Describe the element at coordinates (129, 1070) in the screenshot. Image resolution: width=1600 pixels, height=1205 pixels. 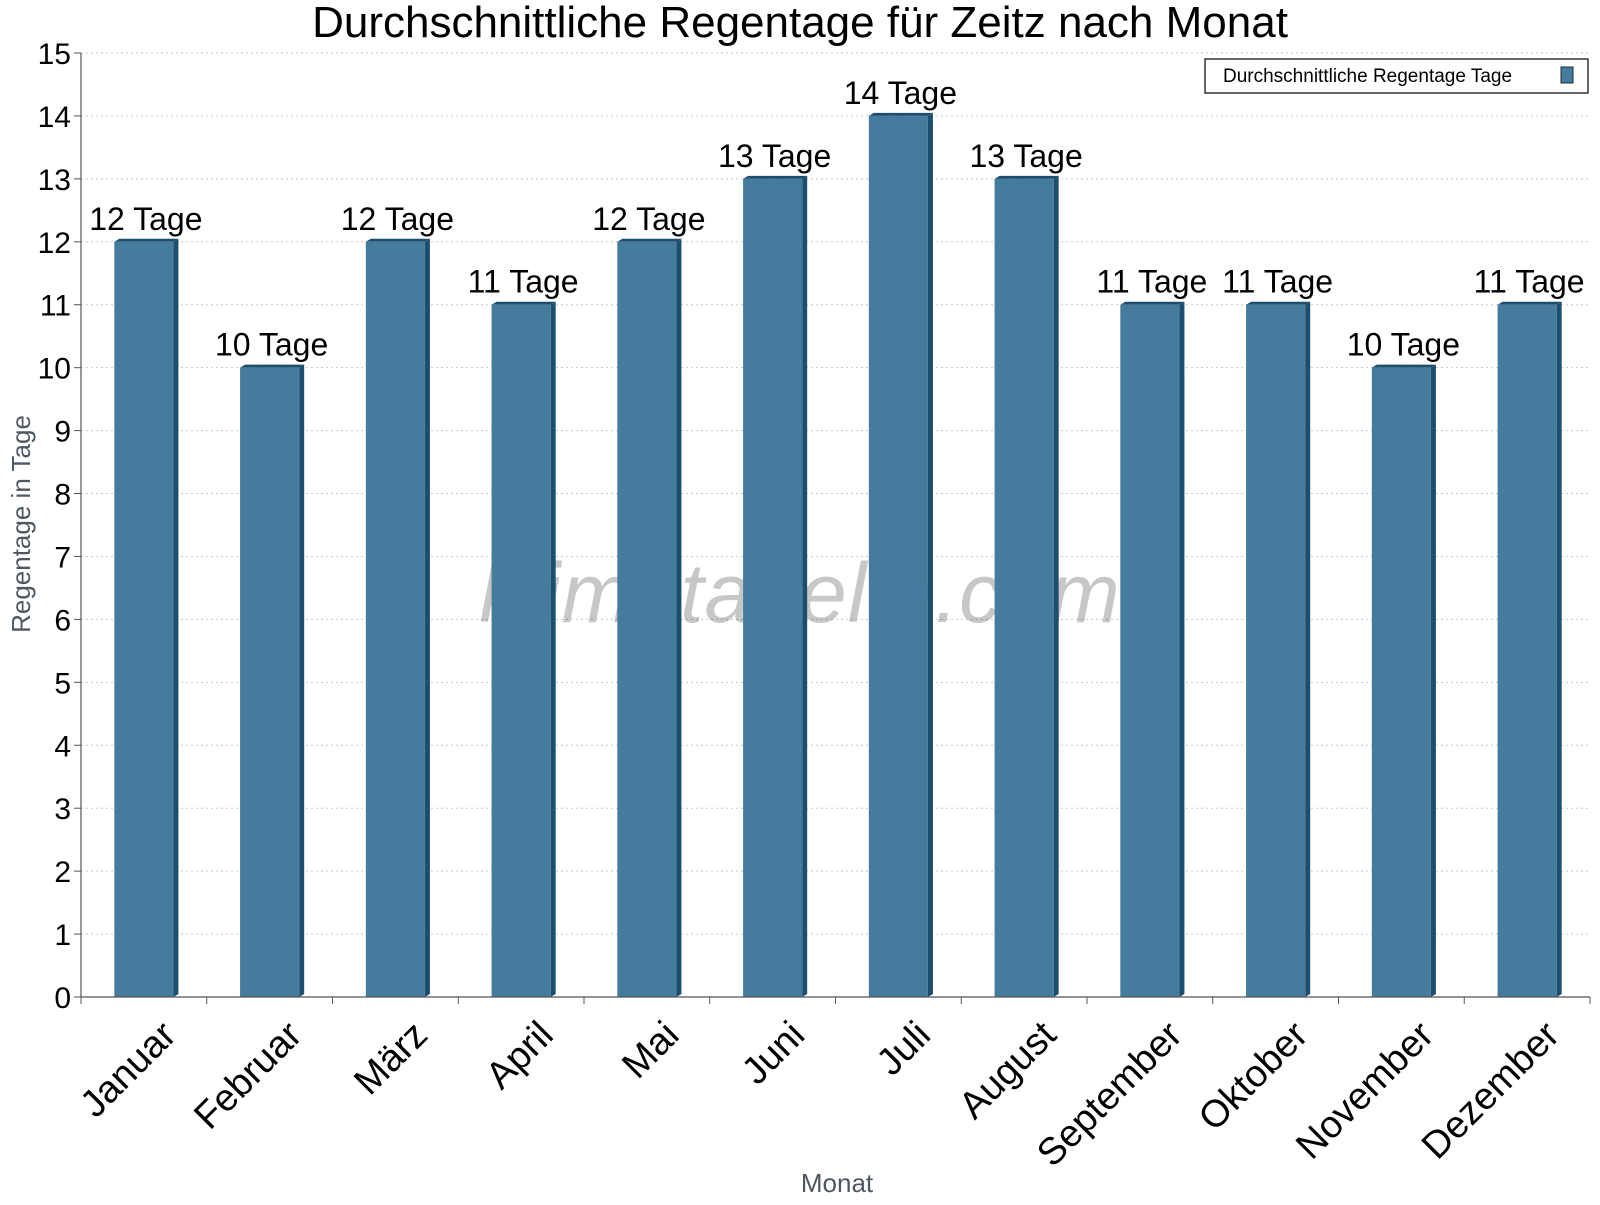
I see `x-tick-label: Januar` at that location.